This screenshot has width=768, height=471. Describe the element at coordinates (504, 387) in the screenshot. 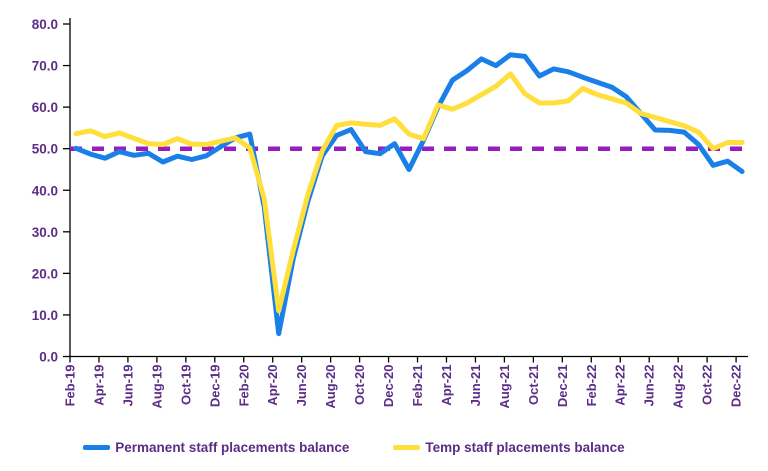

I see `x-tick-label: Aug-21` at that location.